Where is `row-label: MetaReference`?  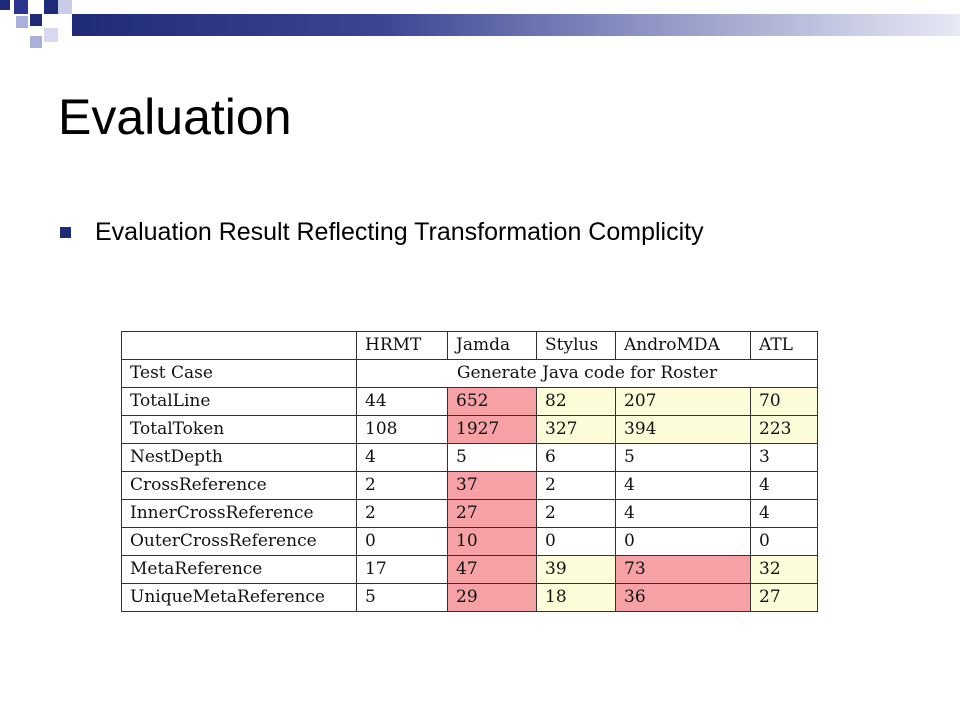 row-label: MetaReference is located at coordinates (239, 569).